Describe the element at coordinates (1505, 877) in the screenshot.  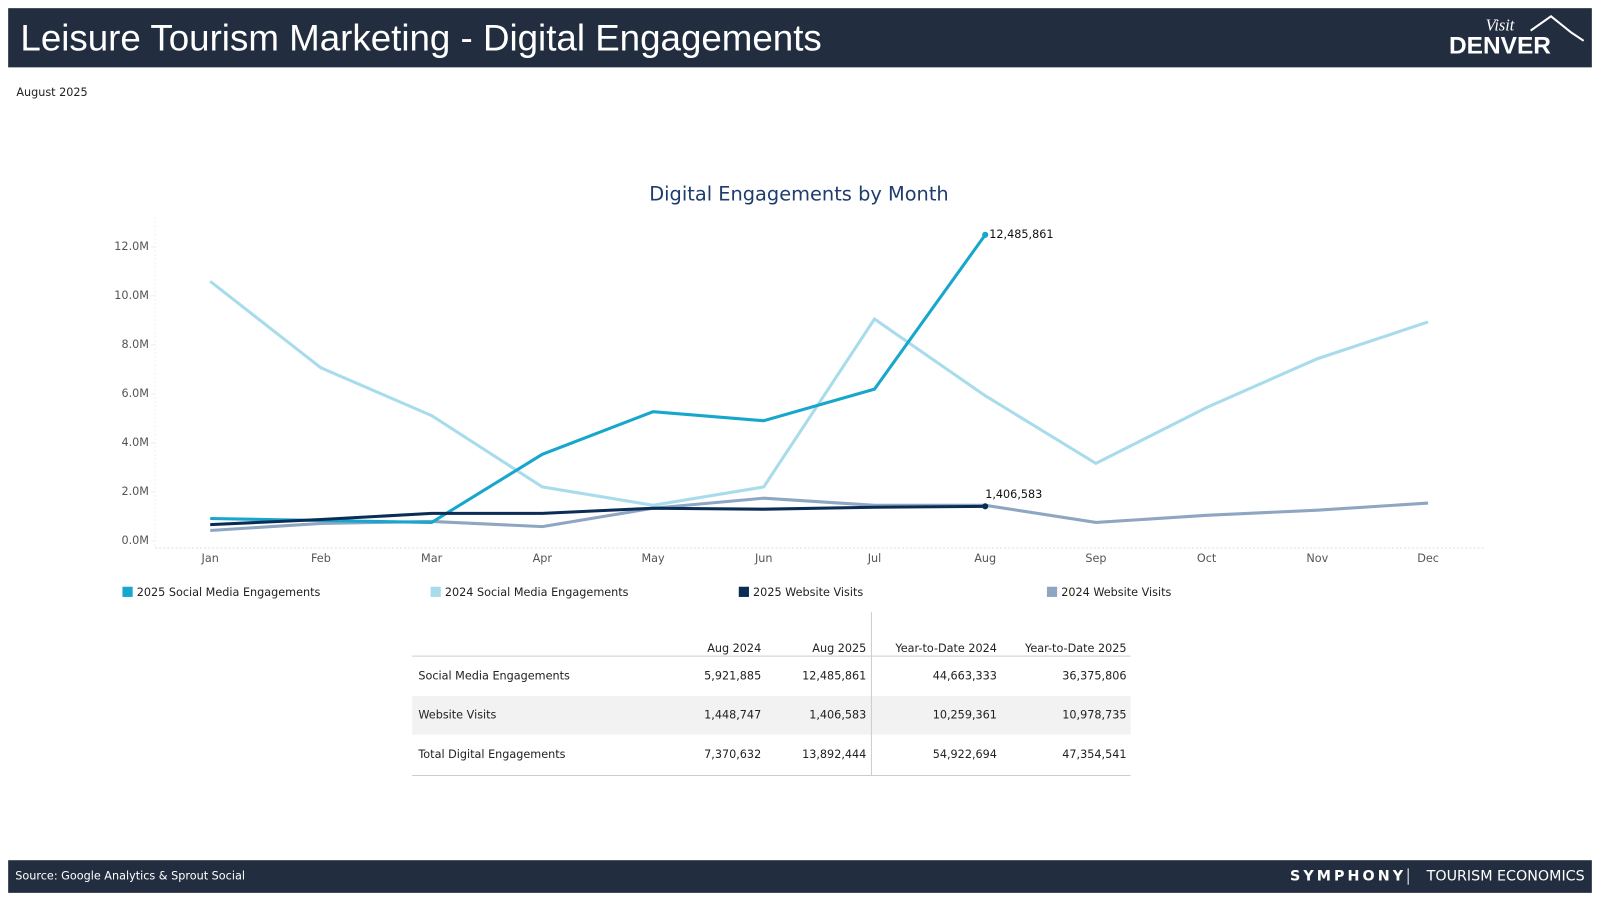
I see `brand-sub: TOURISM ECONOMICS` at that location.